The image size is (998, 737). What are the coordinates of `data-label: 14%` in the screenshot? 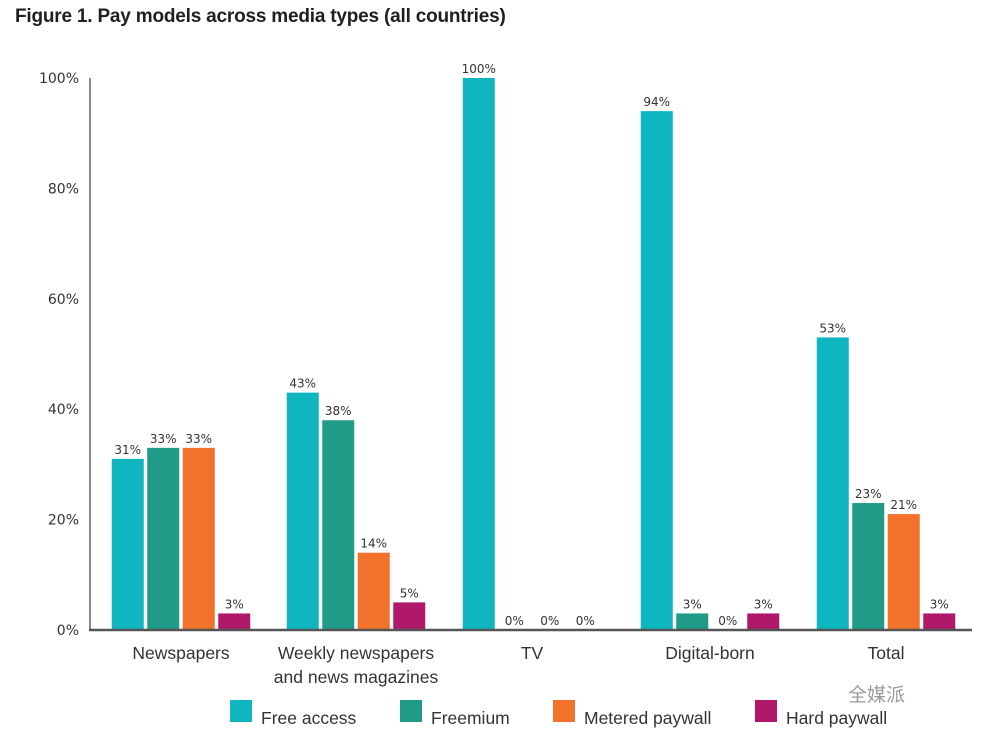 It's located at (373, 544).